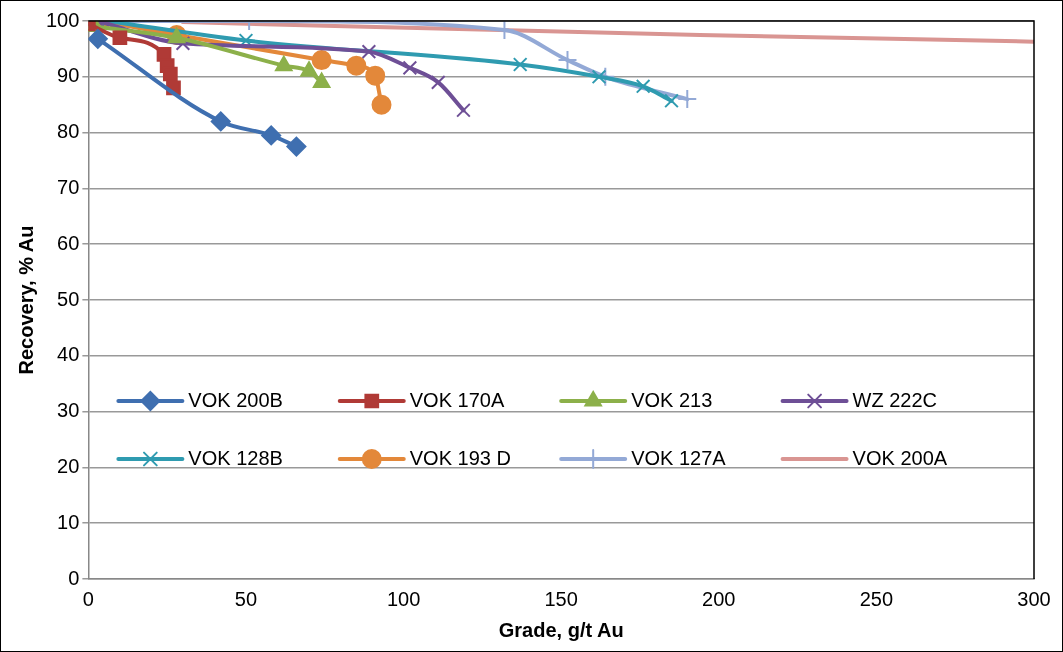  I want to click on legend-label: VOK 127A, so click(679, 457).